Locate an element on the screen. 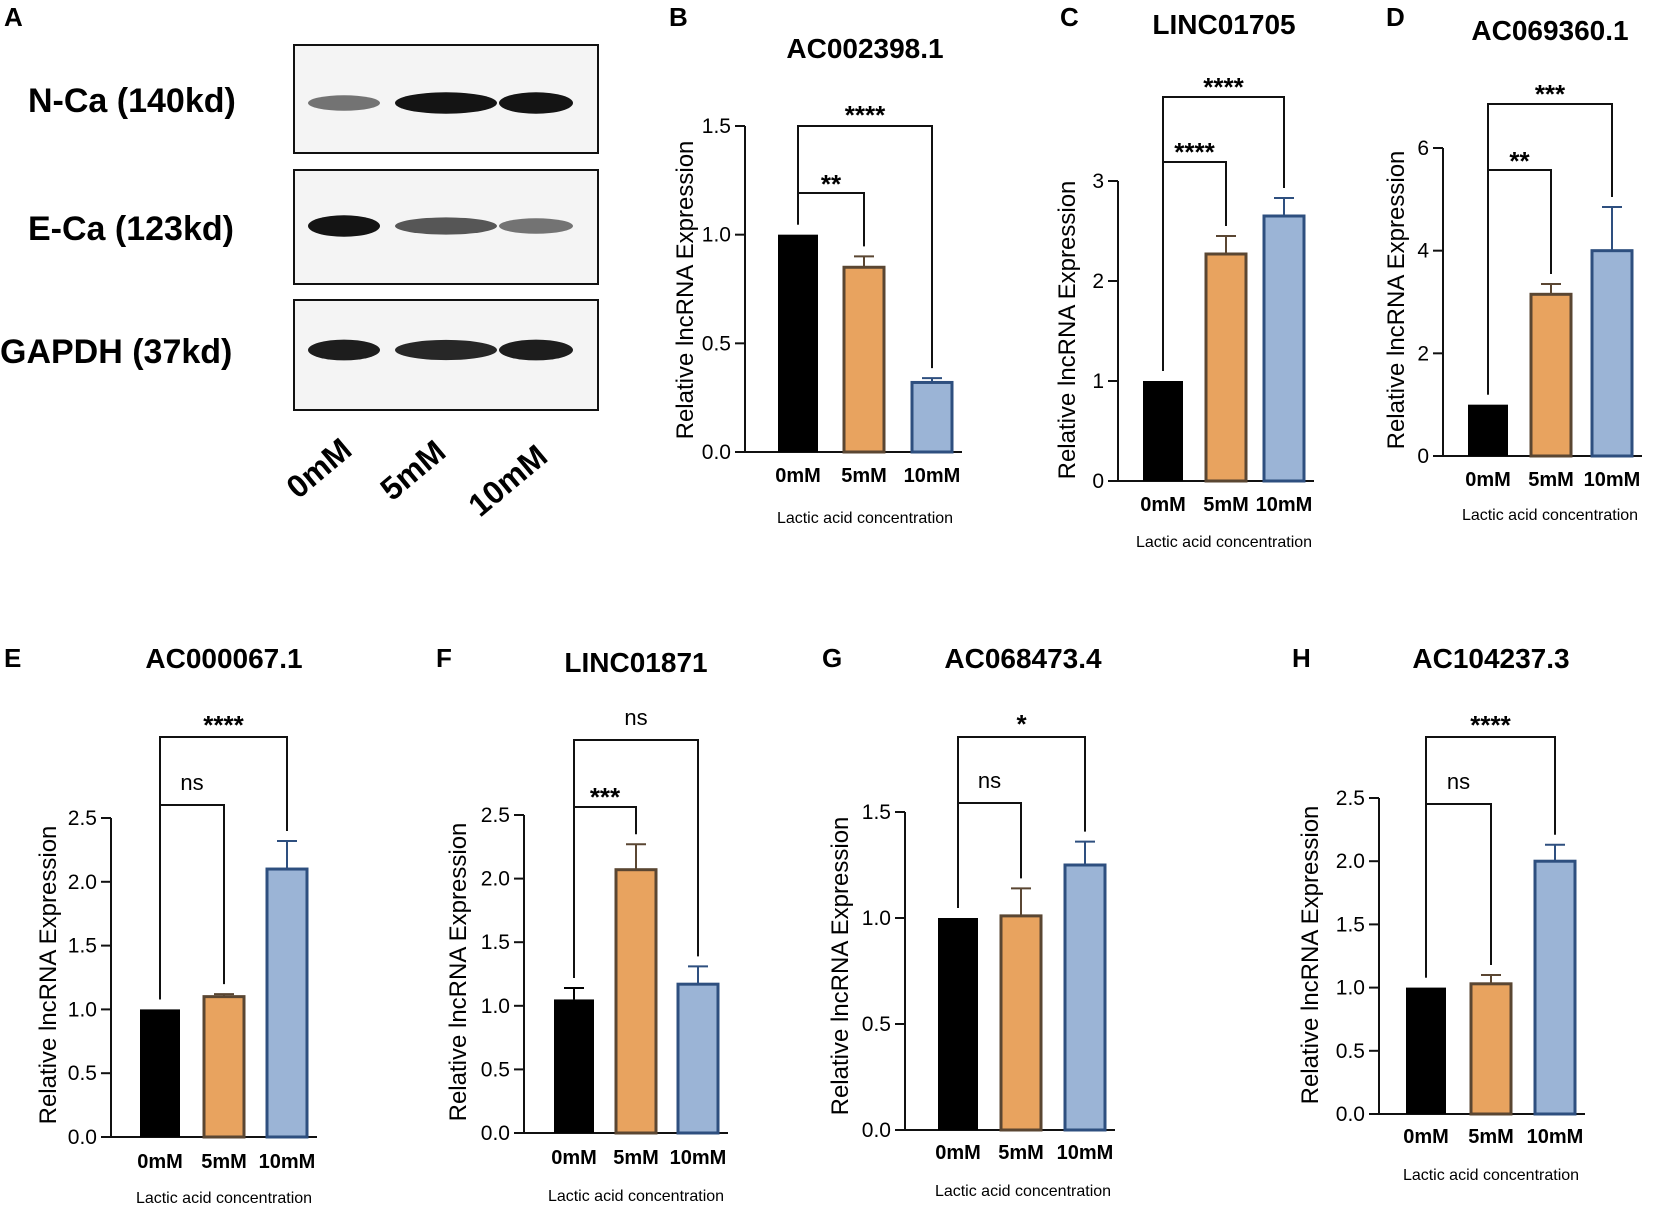 Image resolution: width=1654 pixels, height=1207 pixels. y-tick-label: 6 is located at coordinates (1423, 148).